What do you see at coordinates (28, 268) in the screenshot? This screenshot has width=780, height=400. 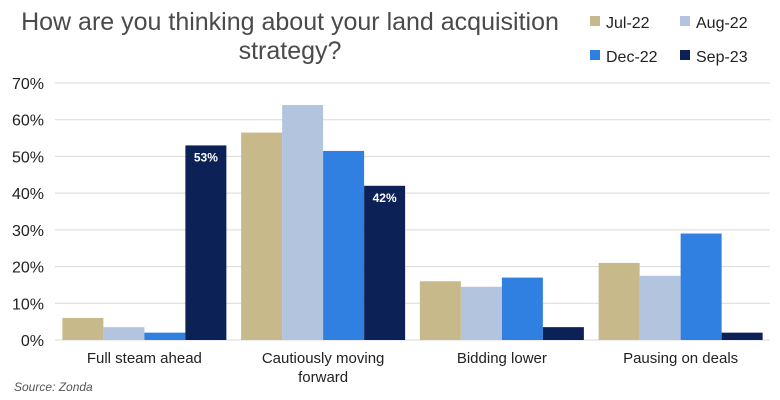 I see `y-tick-label: 20%` at bounding box center [28, 268].